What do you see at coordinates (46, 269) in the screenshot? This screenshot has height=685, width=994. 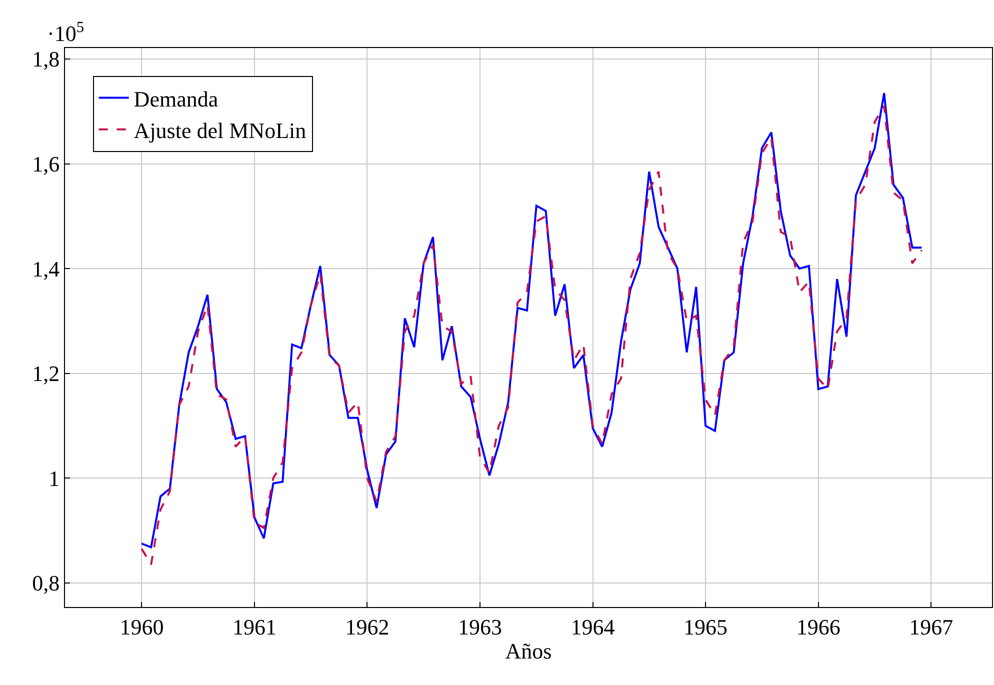 I see `y-tick-label: 1,4` at bounding box center [46, 269].